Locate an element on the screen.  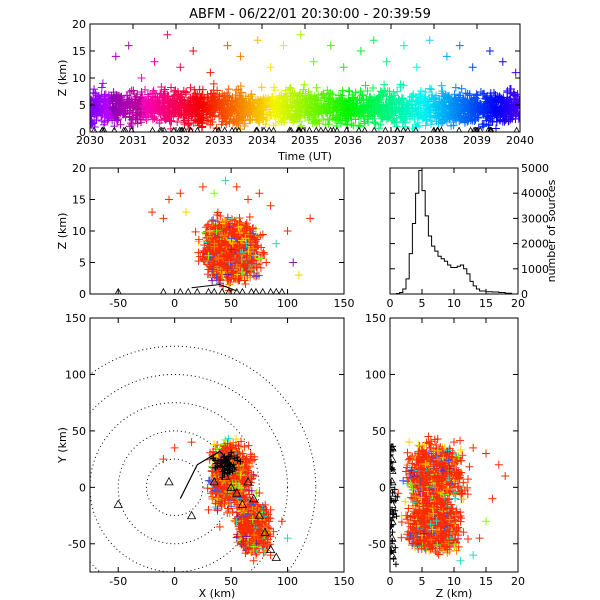
z-tick-label: 10 is located at coordinates (79, 231).